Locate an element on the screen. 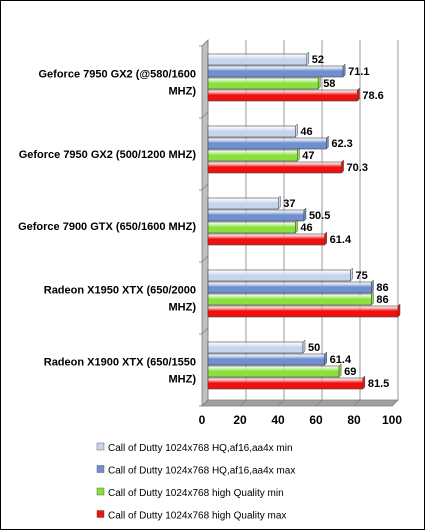  floor is located at coordinates (300, 403).